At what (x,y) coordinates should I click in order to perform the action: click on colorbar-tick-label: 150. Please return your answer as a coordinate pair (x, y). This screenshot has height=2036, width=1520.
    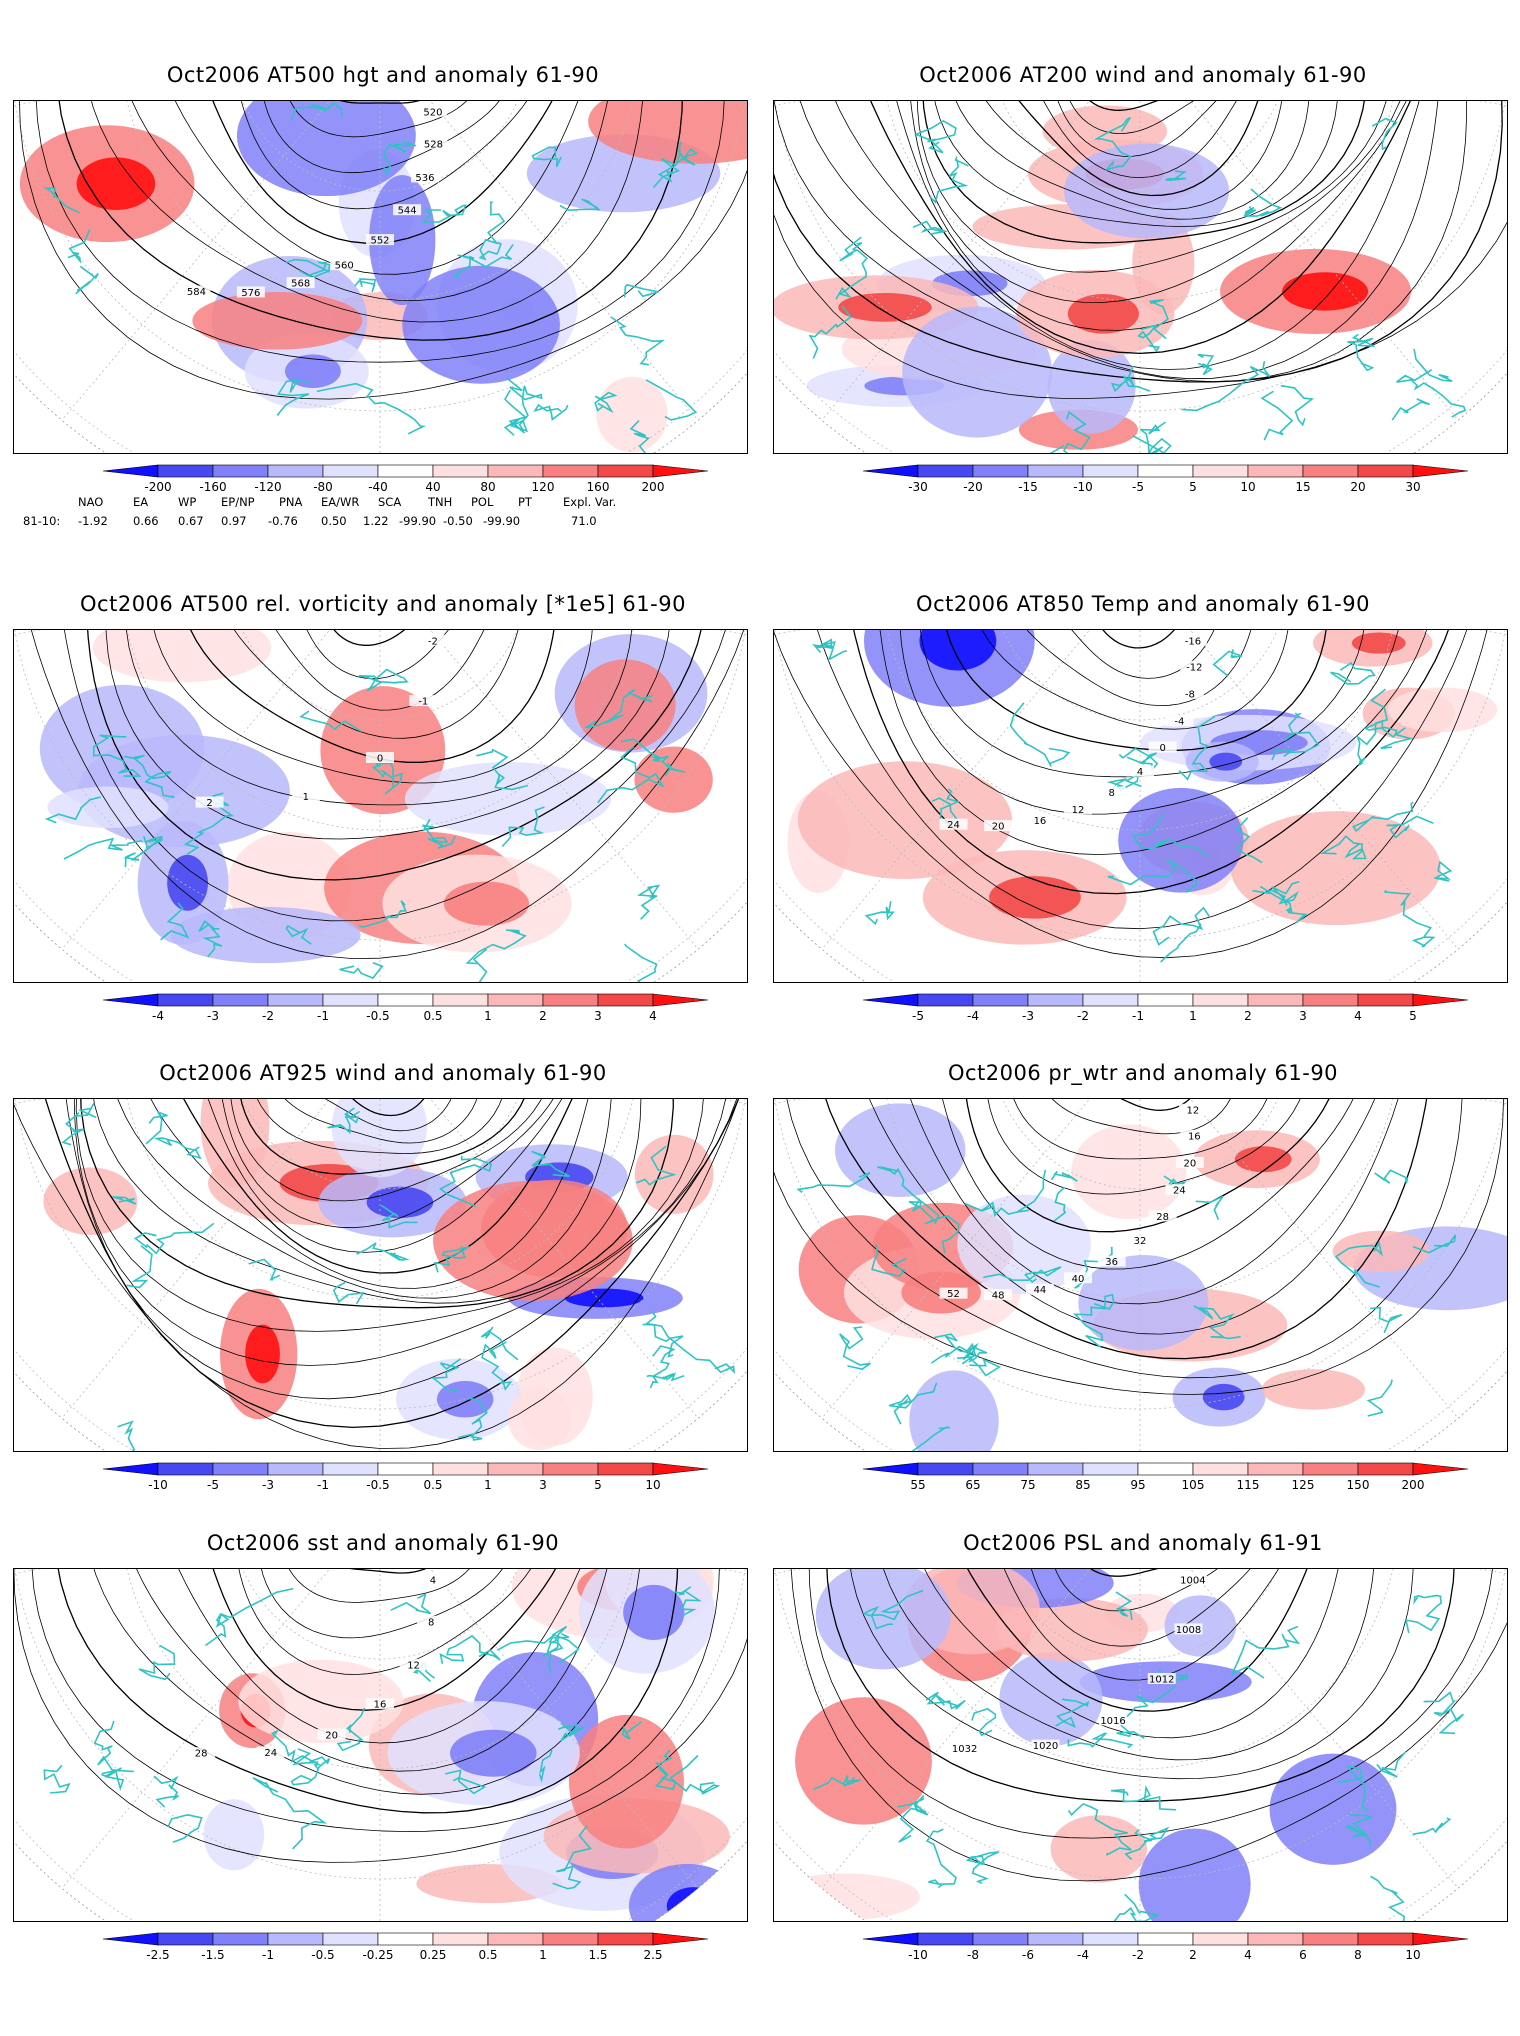
    Looking at the image, I should click on (1358, 1485).